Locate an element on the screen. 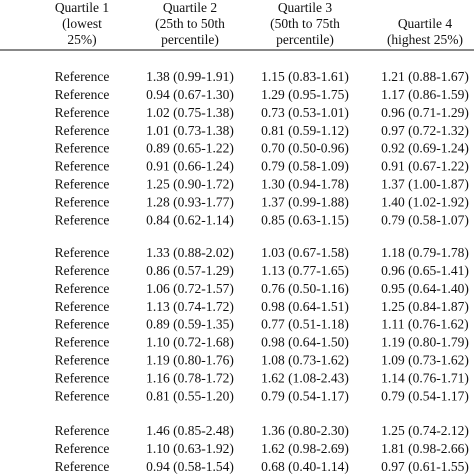  estimate-cell: 1.03 (0.67-1.58) is located at coordinates (305, 252).